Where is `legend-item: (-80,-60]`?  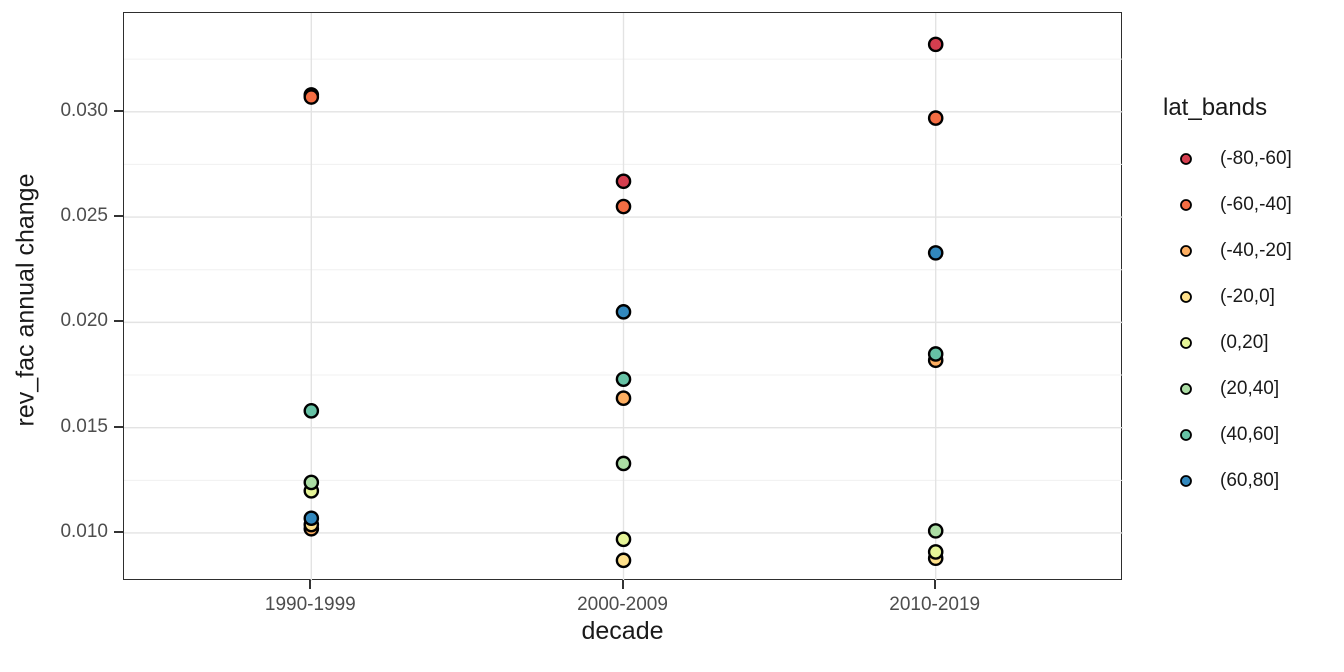
legend-item: (-80,-60] is located at coordinates (1226, 159).